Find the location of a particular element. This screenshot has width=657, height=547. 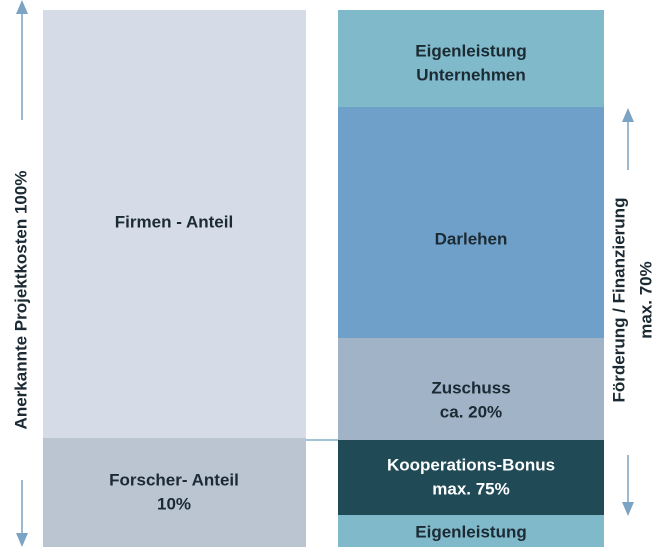

left-axis-label: Anerkannte Projektkosten 100% is located at coordinates (20, 300).